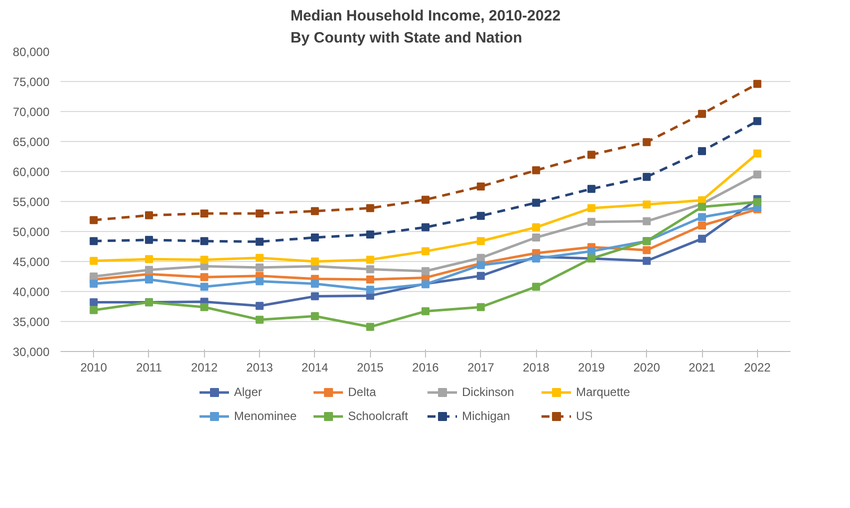 This screenshot has height=508, width=850. What do you see at coordinates (31, 262) in the screenshot?
I see `y-tick-label: 45,000` at bounding box center [31, 262].